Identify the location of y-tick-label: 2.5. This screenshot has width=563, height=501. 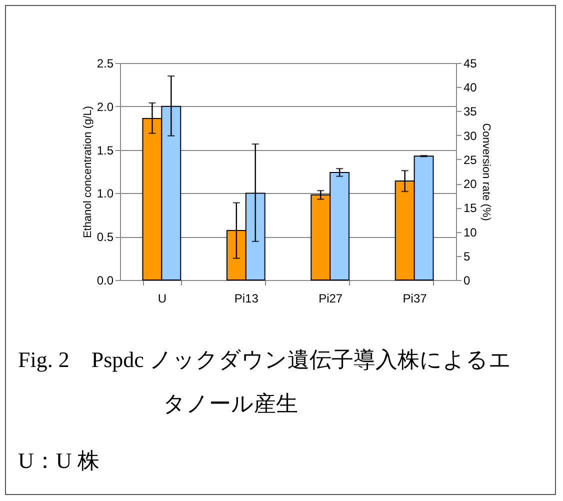
(105, 63).